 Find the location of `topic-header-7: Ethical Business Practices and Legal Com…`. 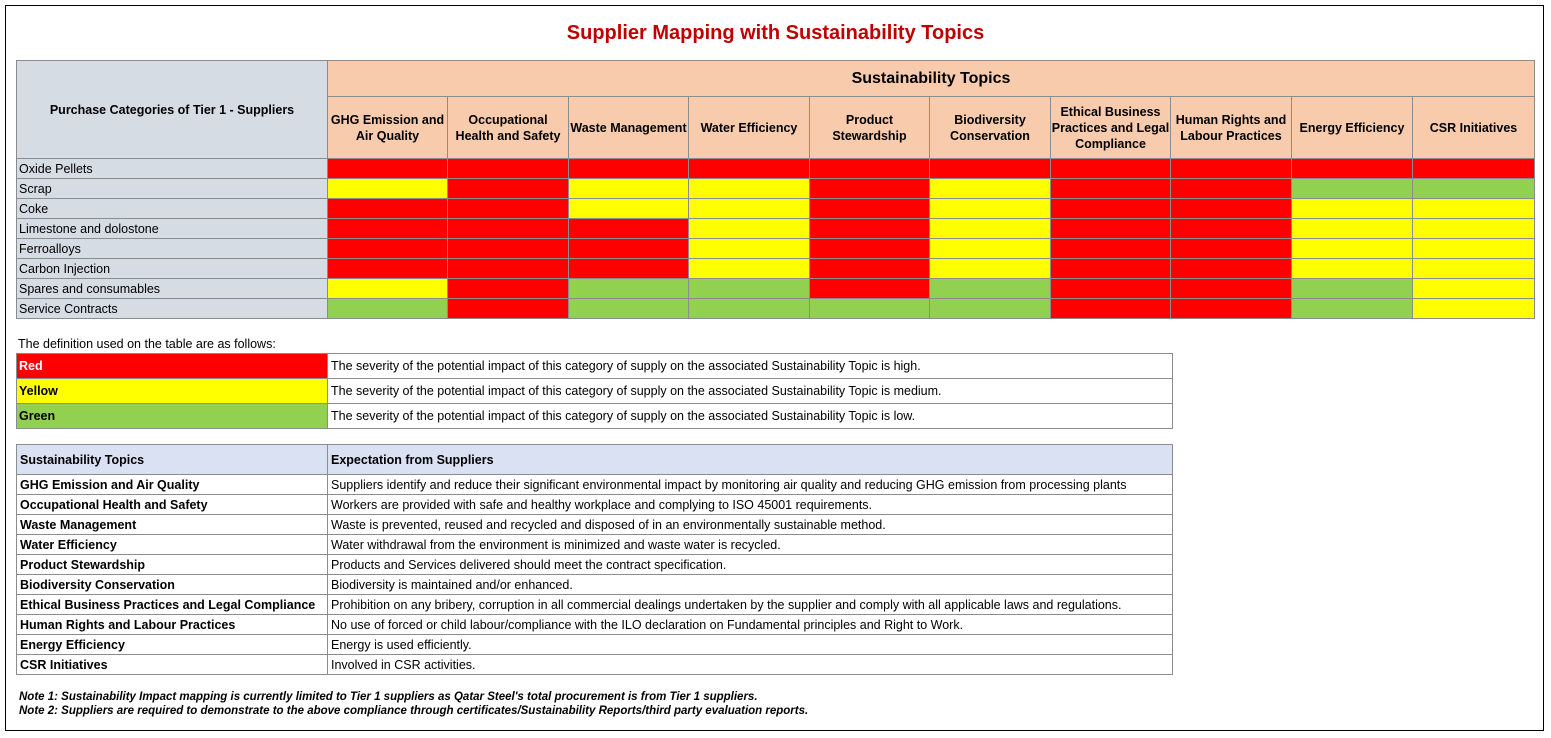

topic-header-7: Ethical Business Practices and Legal Com… is located at coordinates (1110, 127).